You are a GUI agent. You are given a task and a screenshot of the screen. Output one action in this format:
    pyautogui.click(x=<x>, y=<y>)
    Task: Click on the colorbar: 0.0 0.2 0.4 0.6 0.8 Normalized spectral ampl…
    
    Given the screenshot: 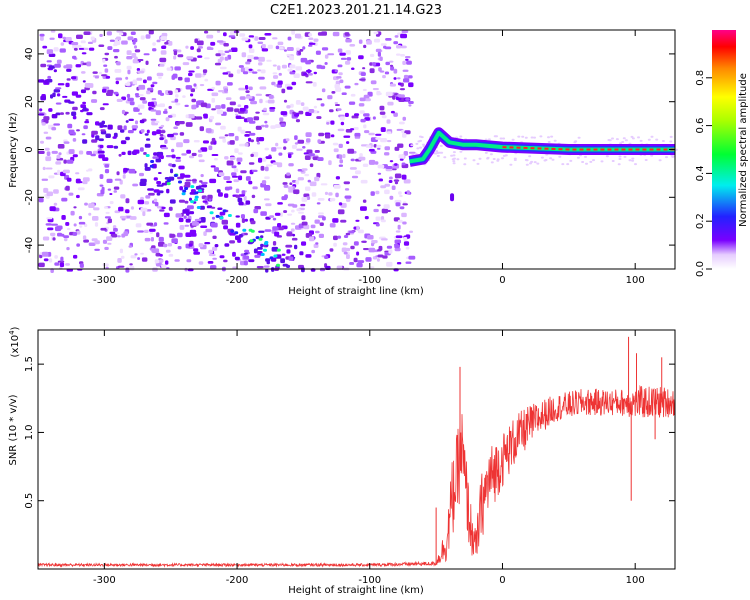 What is the action you would take?
    pyautogui.click(x=722, y=153)
    